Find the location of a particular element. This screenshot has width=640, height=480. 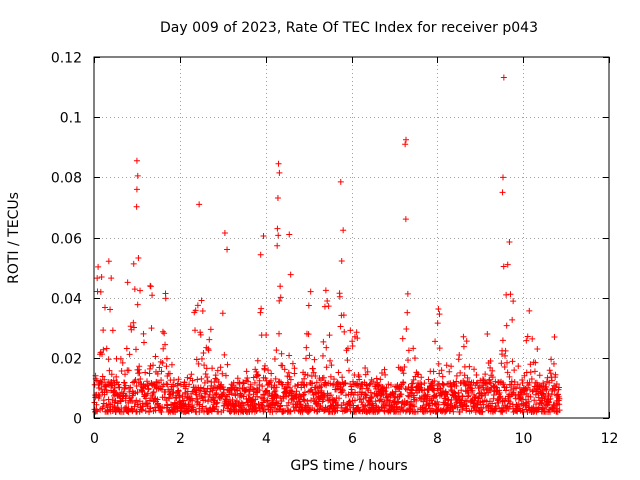

y-tick-label: 0.08 is located at coordinates (66, 179).